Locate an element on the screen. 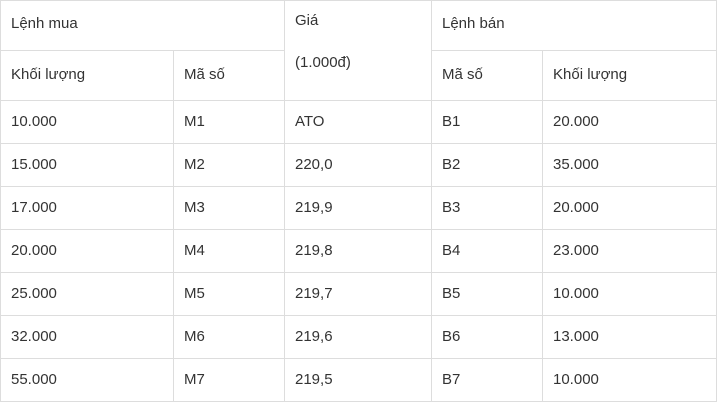 The height and width of the screenshot is (404, 719). table-row: 32.000 M6 219,6 B6 13.000 is located at coordinates (359, 337).